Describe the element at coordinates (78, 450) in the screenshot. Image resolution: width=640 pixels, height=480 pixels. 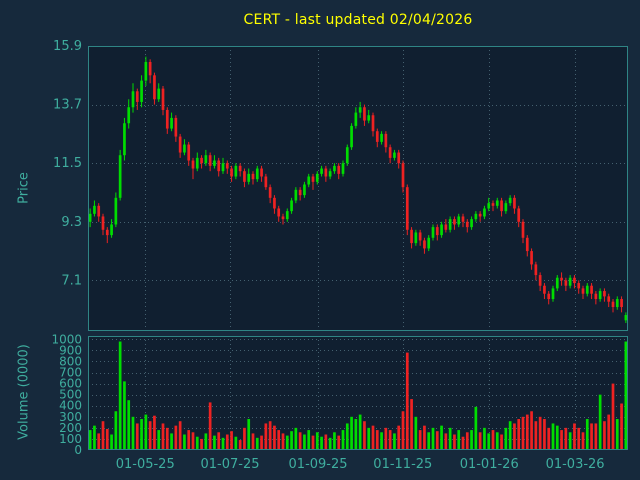
I see `volume-tick-label: 0` at that location.